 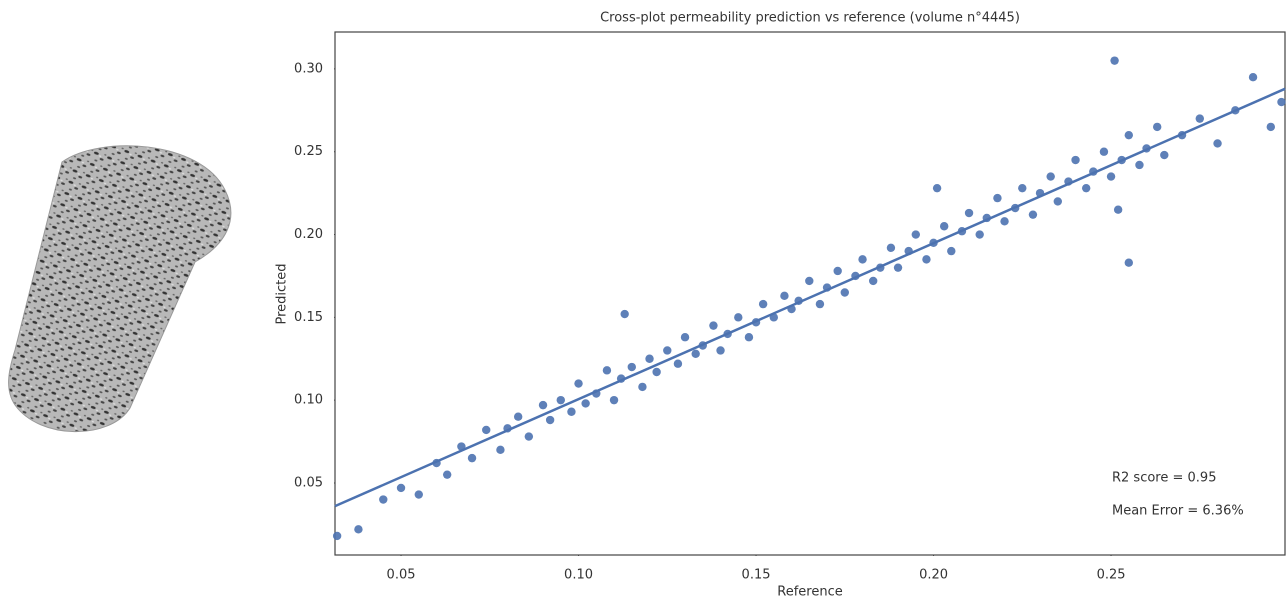 I want to click on x-tick-label: 0.10, so click(x=578, y=575).